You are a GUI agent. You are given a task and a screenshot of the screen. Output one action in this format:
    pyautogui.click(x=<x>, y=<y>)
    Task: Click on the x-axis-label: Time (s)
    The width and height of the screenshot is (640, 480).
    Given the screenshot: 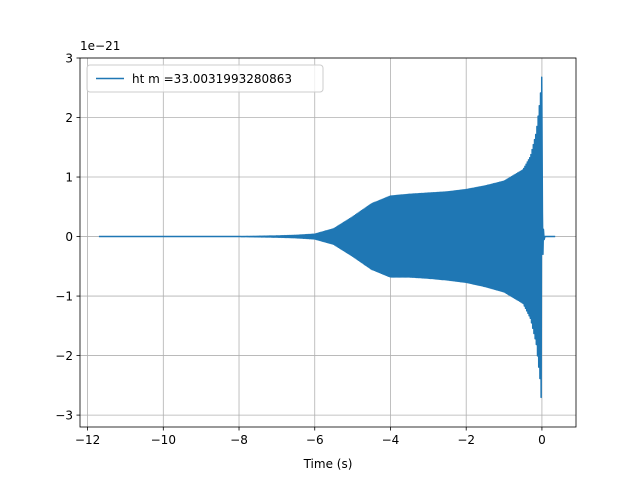 What is the action you would take?
    pyautogui.click(x=328, y=464)
    